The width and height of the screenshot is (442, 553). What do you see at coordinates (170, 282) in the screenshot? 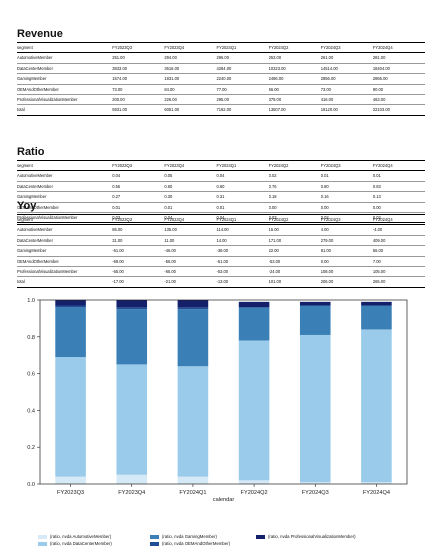
I see `table-cell: -21.00` at bounding box center [170, 282].